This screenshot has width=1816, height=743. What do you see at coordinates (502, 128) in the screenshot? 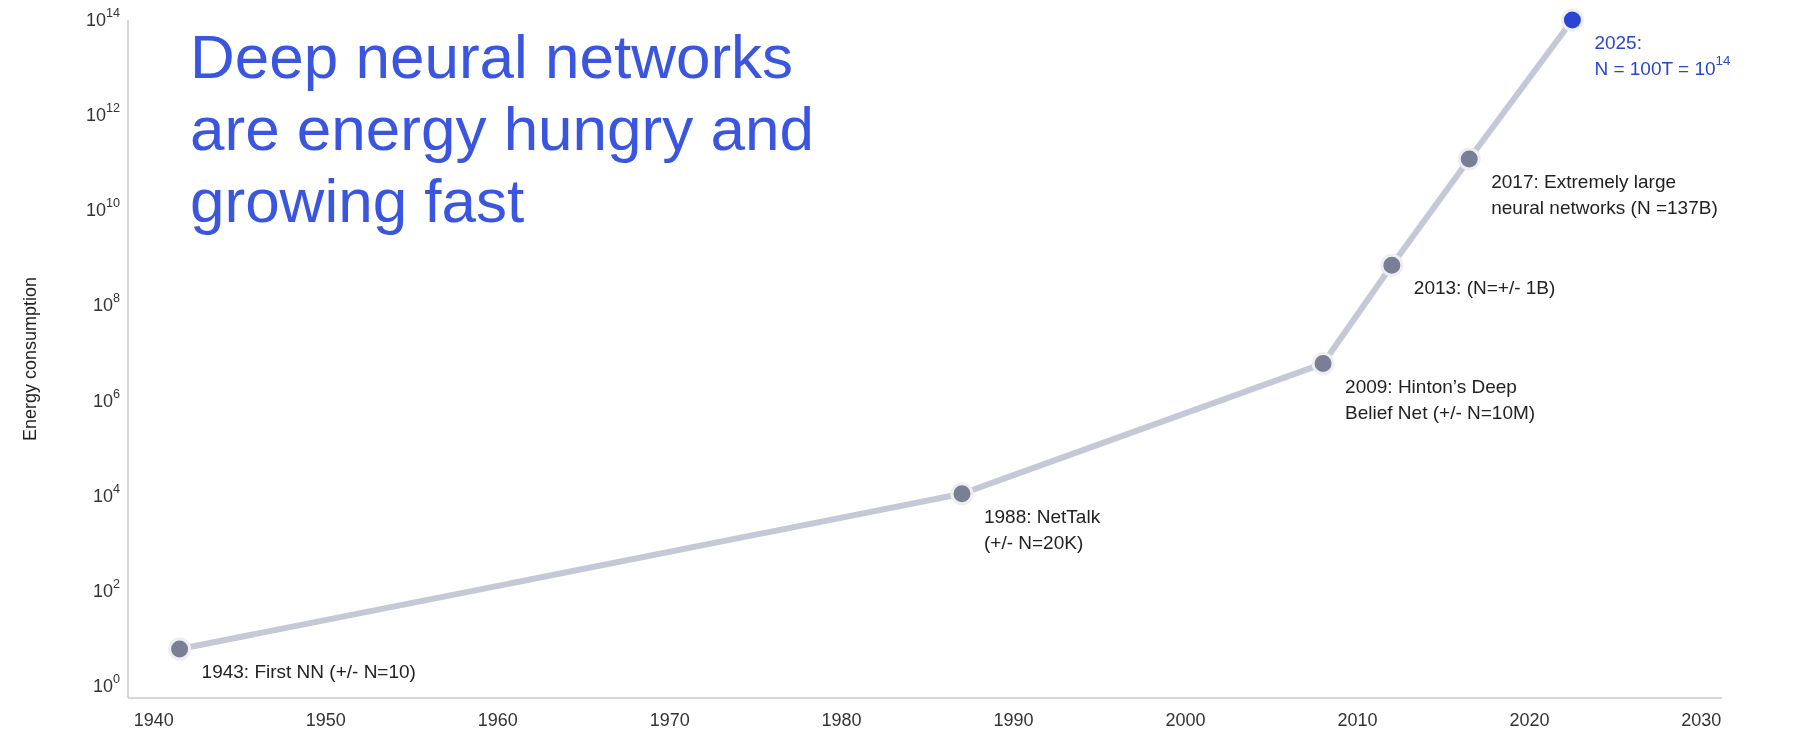
I see `text: Deep neural networks are energy hungry and growing fast` at bounding box center [502, 128].